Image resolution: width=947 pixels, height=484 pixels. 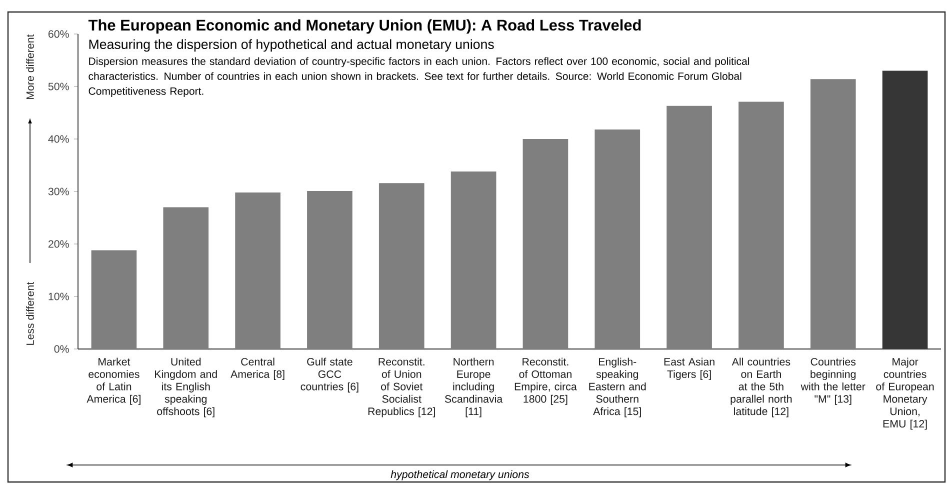 What do you see at coordinates (257, 369) in the screenshot?
I see `x-tick-label: Central America [8]` at bounding box center [257, 369].